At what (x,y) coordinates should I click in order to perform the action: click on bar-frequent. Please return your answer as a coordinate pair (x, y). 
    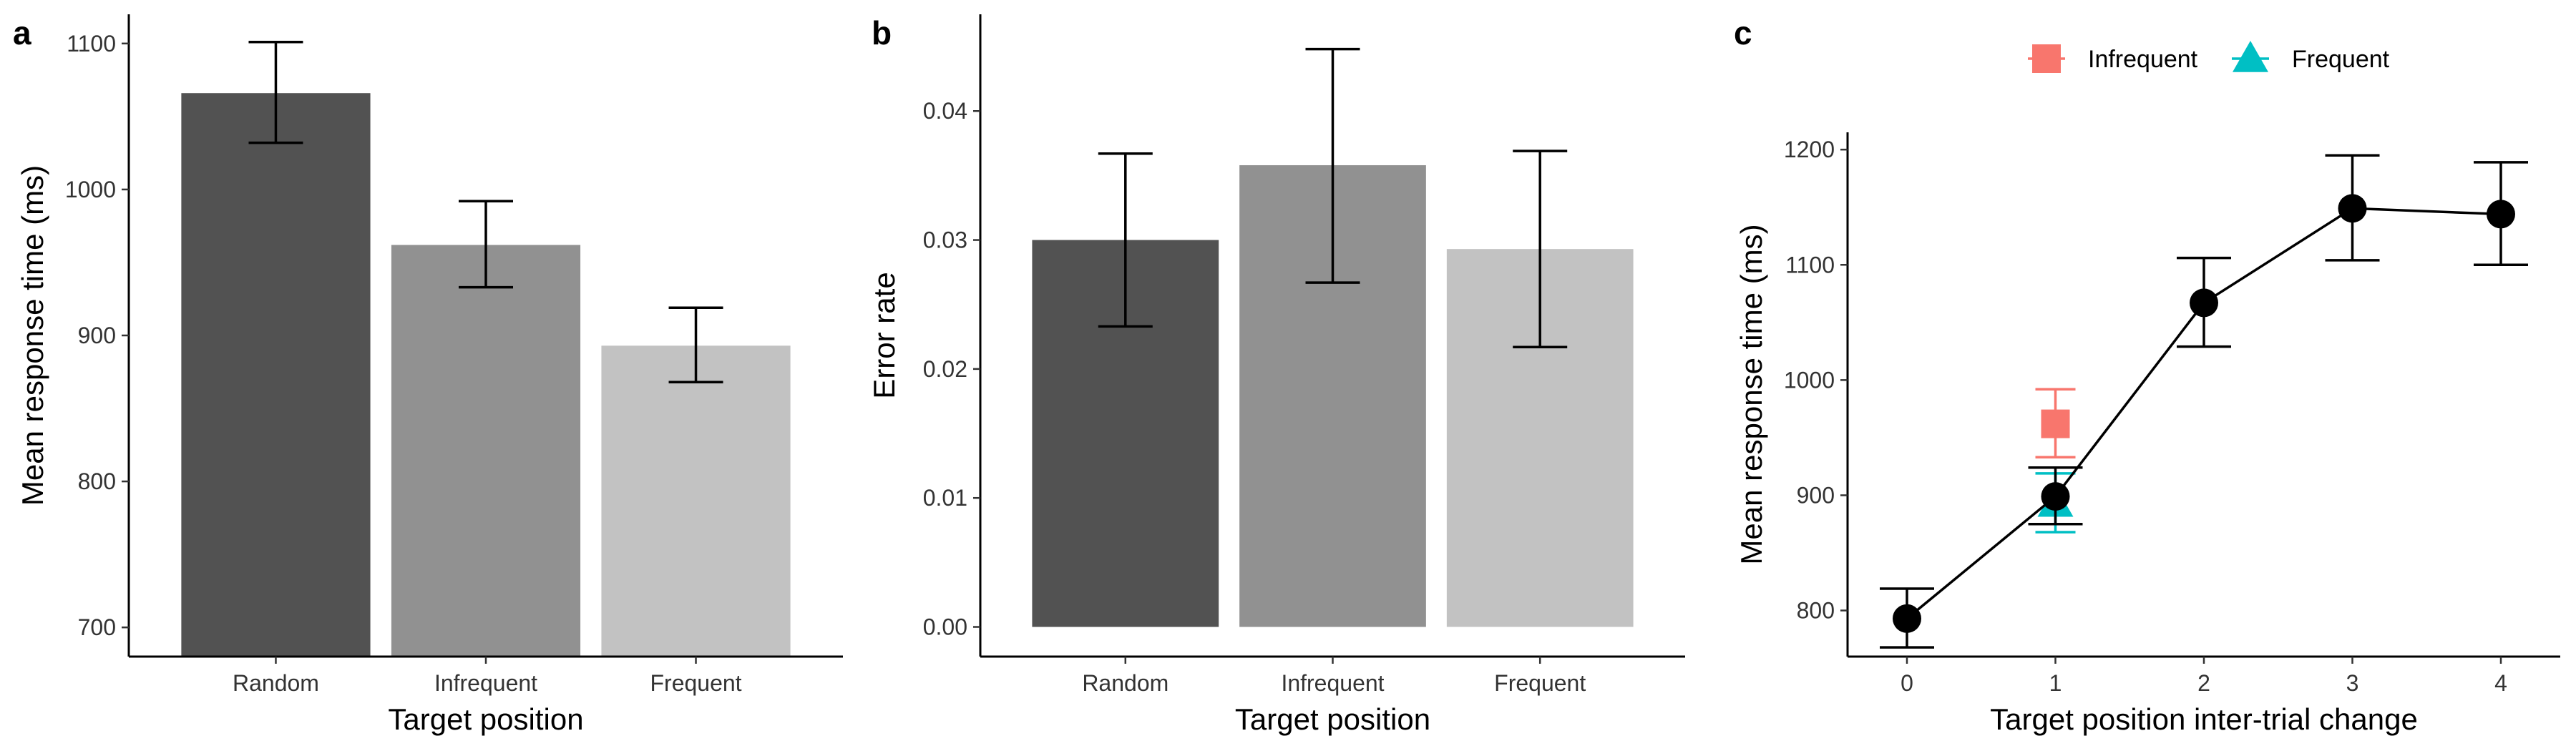
    Looking at the image, I should click on (696, 501).